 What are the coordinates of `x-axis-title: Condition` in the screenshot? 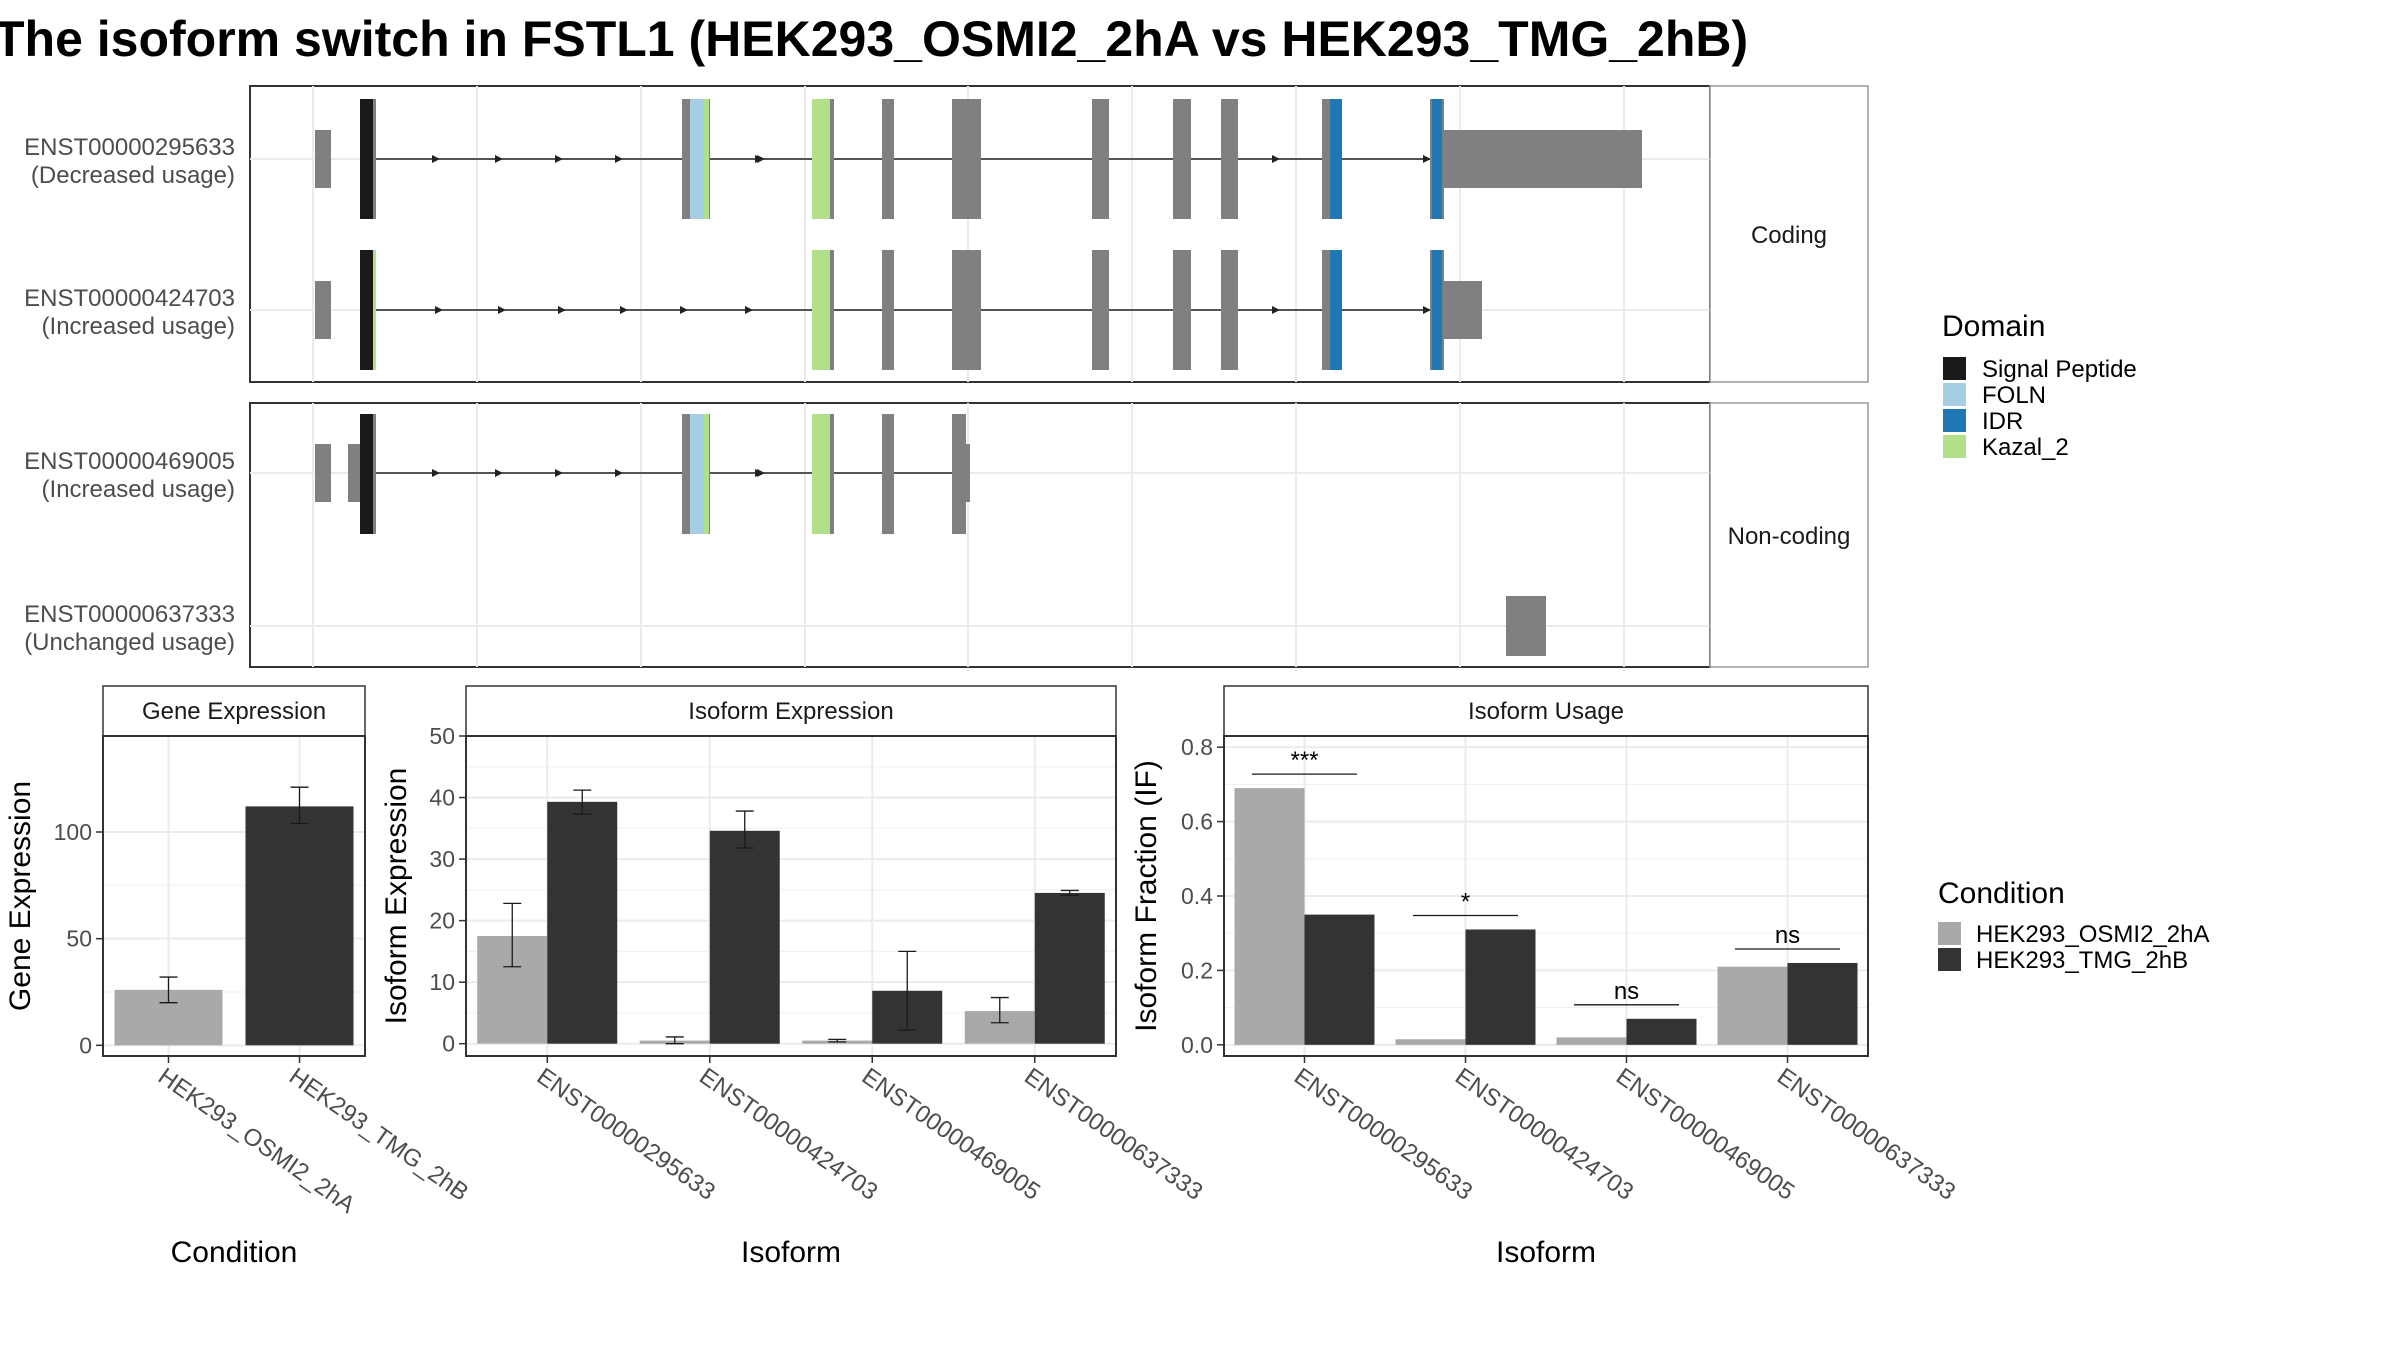 It's located at (234, 1252).